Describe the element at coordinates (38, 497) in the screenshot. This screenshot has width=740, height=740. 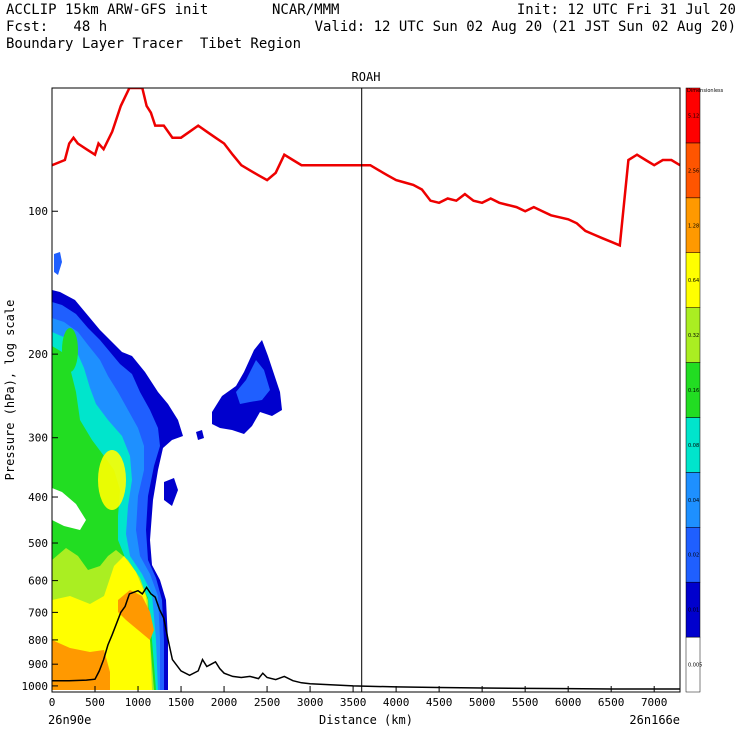
I see `y-tick-label: 400` at that location.